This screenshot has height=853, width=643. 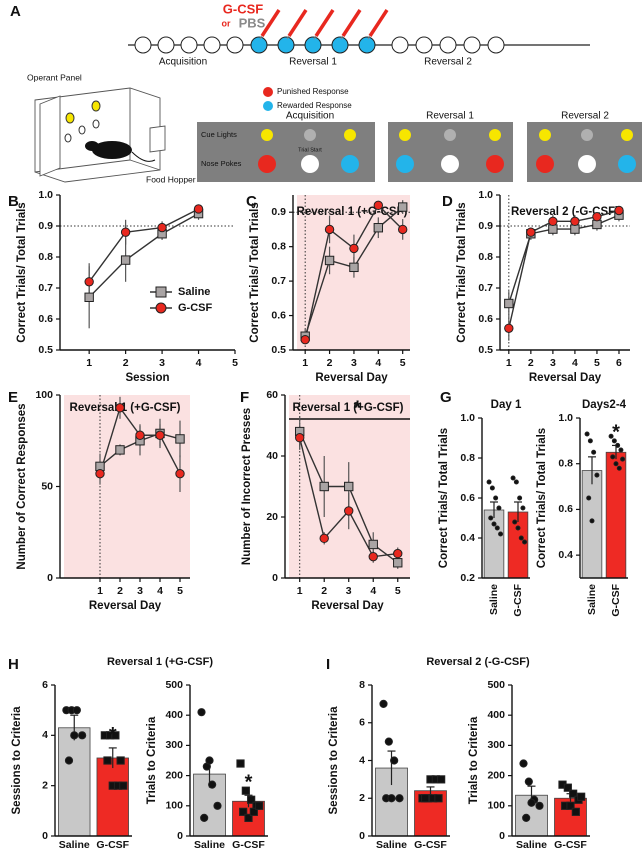 What do you see at coordinates (362, 798) in the screenshot?
I see `y-tick-label: 2` at bounding box center [362, 798].